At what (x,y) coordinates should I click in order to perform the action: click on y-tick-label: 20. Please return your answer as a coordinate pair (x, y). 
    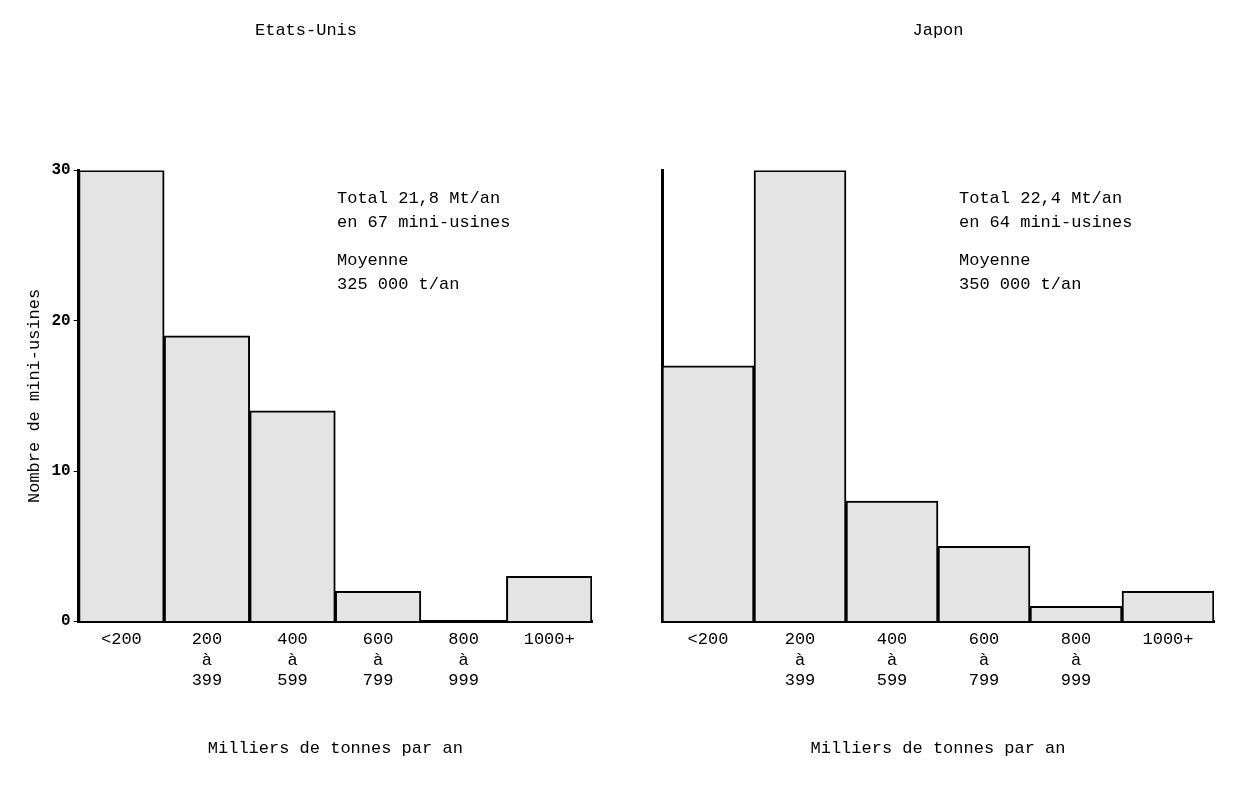
    Looking at the image, I should click on (61, 320).